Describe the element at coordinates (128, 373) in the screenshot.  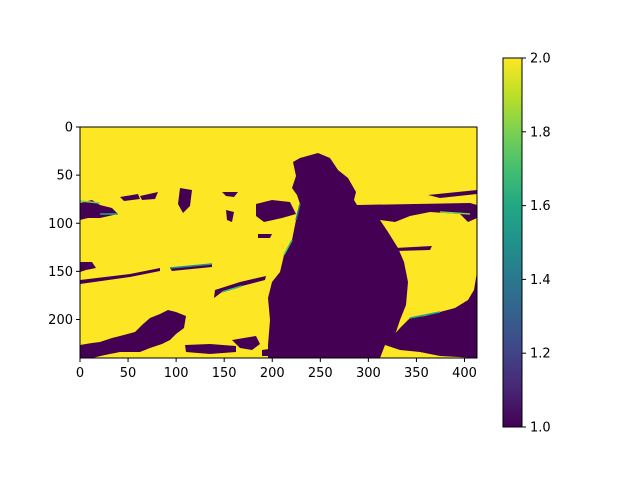
I see `x-tick-label: 50` at that location.